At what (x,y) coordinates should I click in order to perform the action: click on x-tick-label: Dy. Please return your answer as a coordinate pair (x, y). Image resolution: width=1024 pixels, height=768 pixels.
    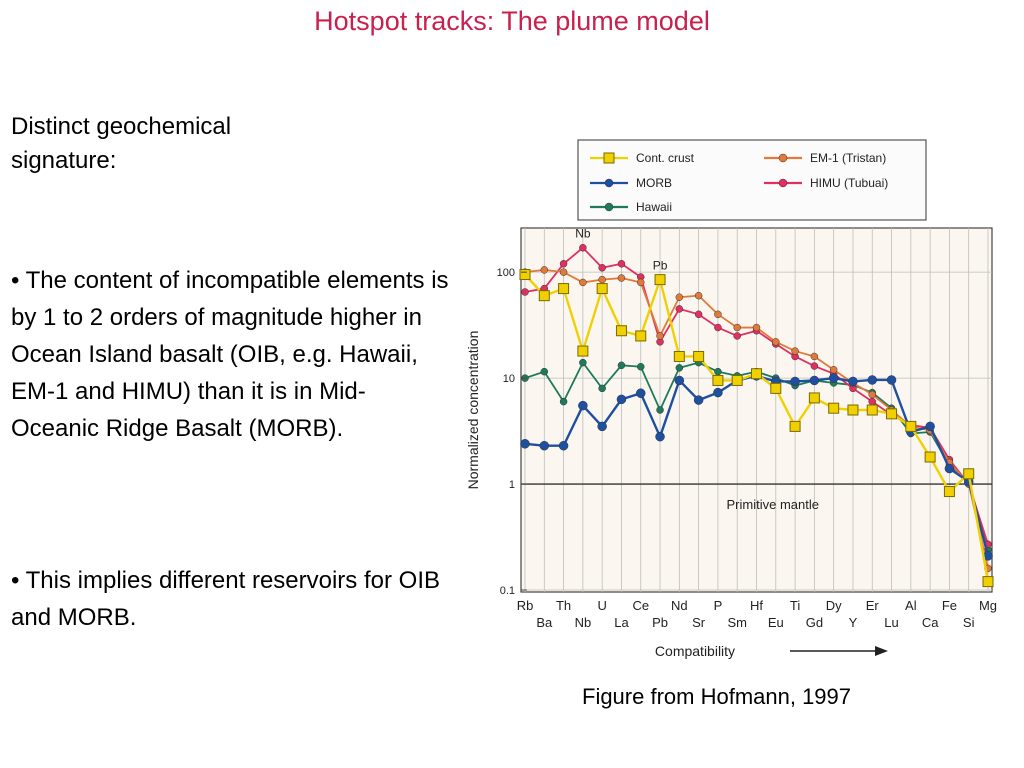
    Looking at the image, I should click on (834, 605).